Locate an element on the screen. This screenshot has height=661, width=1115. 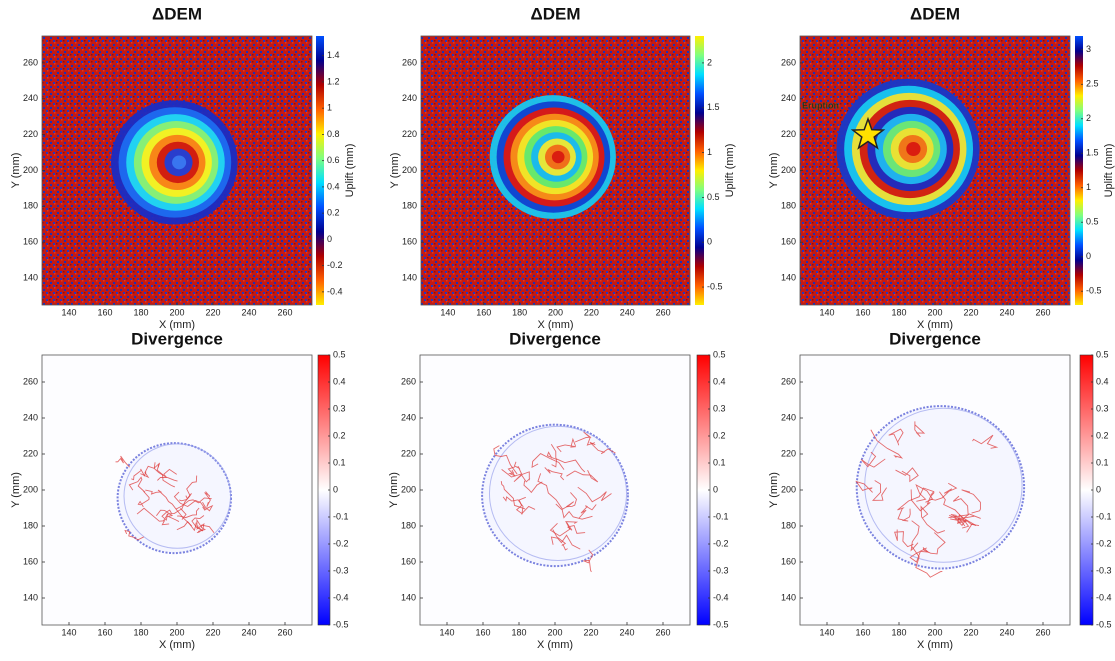
colorbar-tick-label: 0.4 is located at coordinates (339, 381).